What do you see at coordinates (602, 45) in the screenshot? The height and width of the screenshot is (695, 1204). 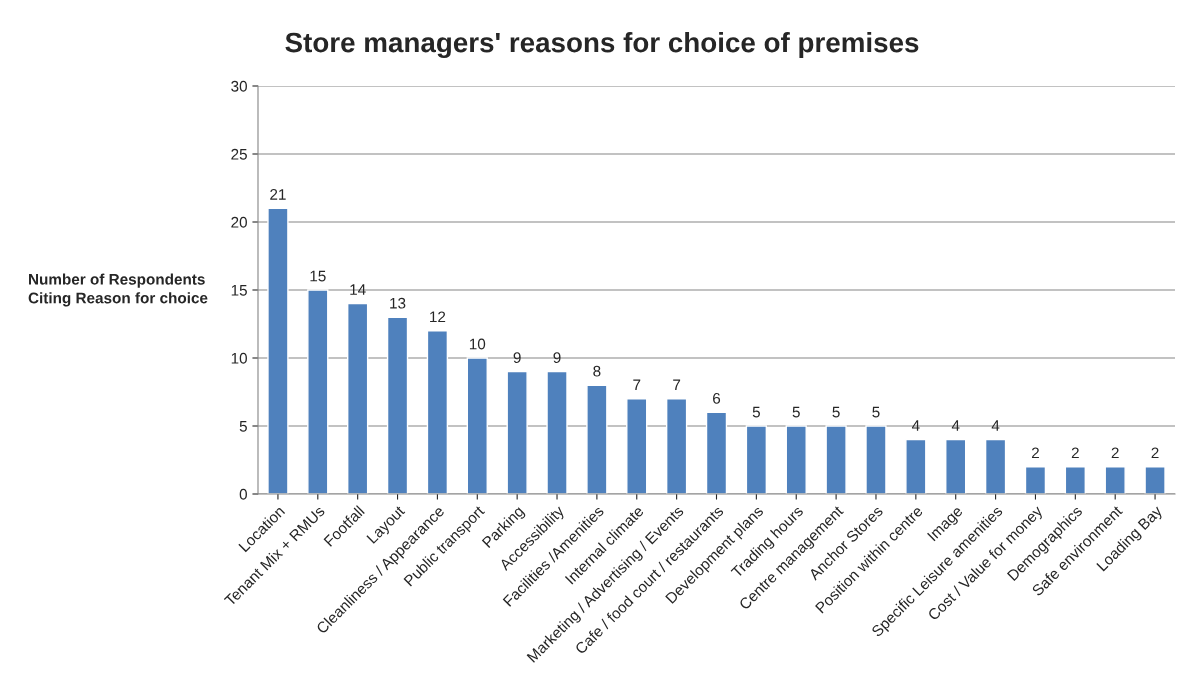 I see `chart-title: Store managers' reasons for choice of premises` at bounding box center [602, 45].